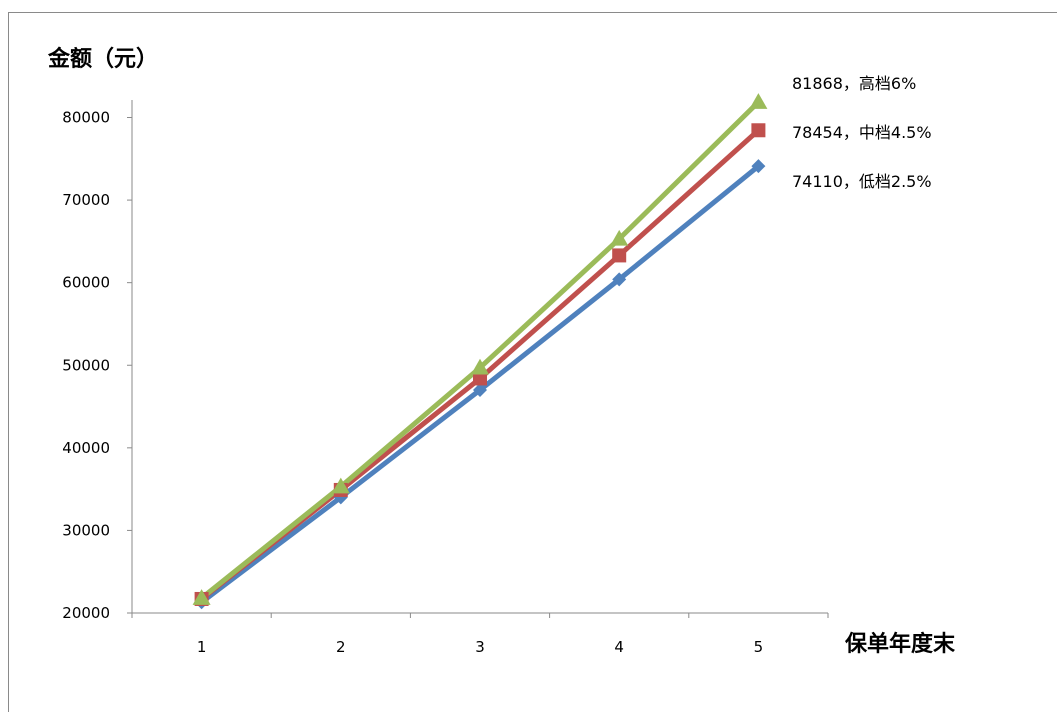 Image resolution: width=1057 pixels, height=712 pixels. Describe the element at coordinates (86, 530) in the screenshot. I see `y-tick-label: 30000` at that location.